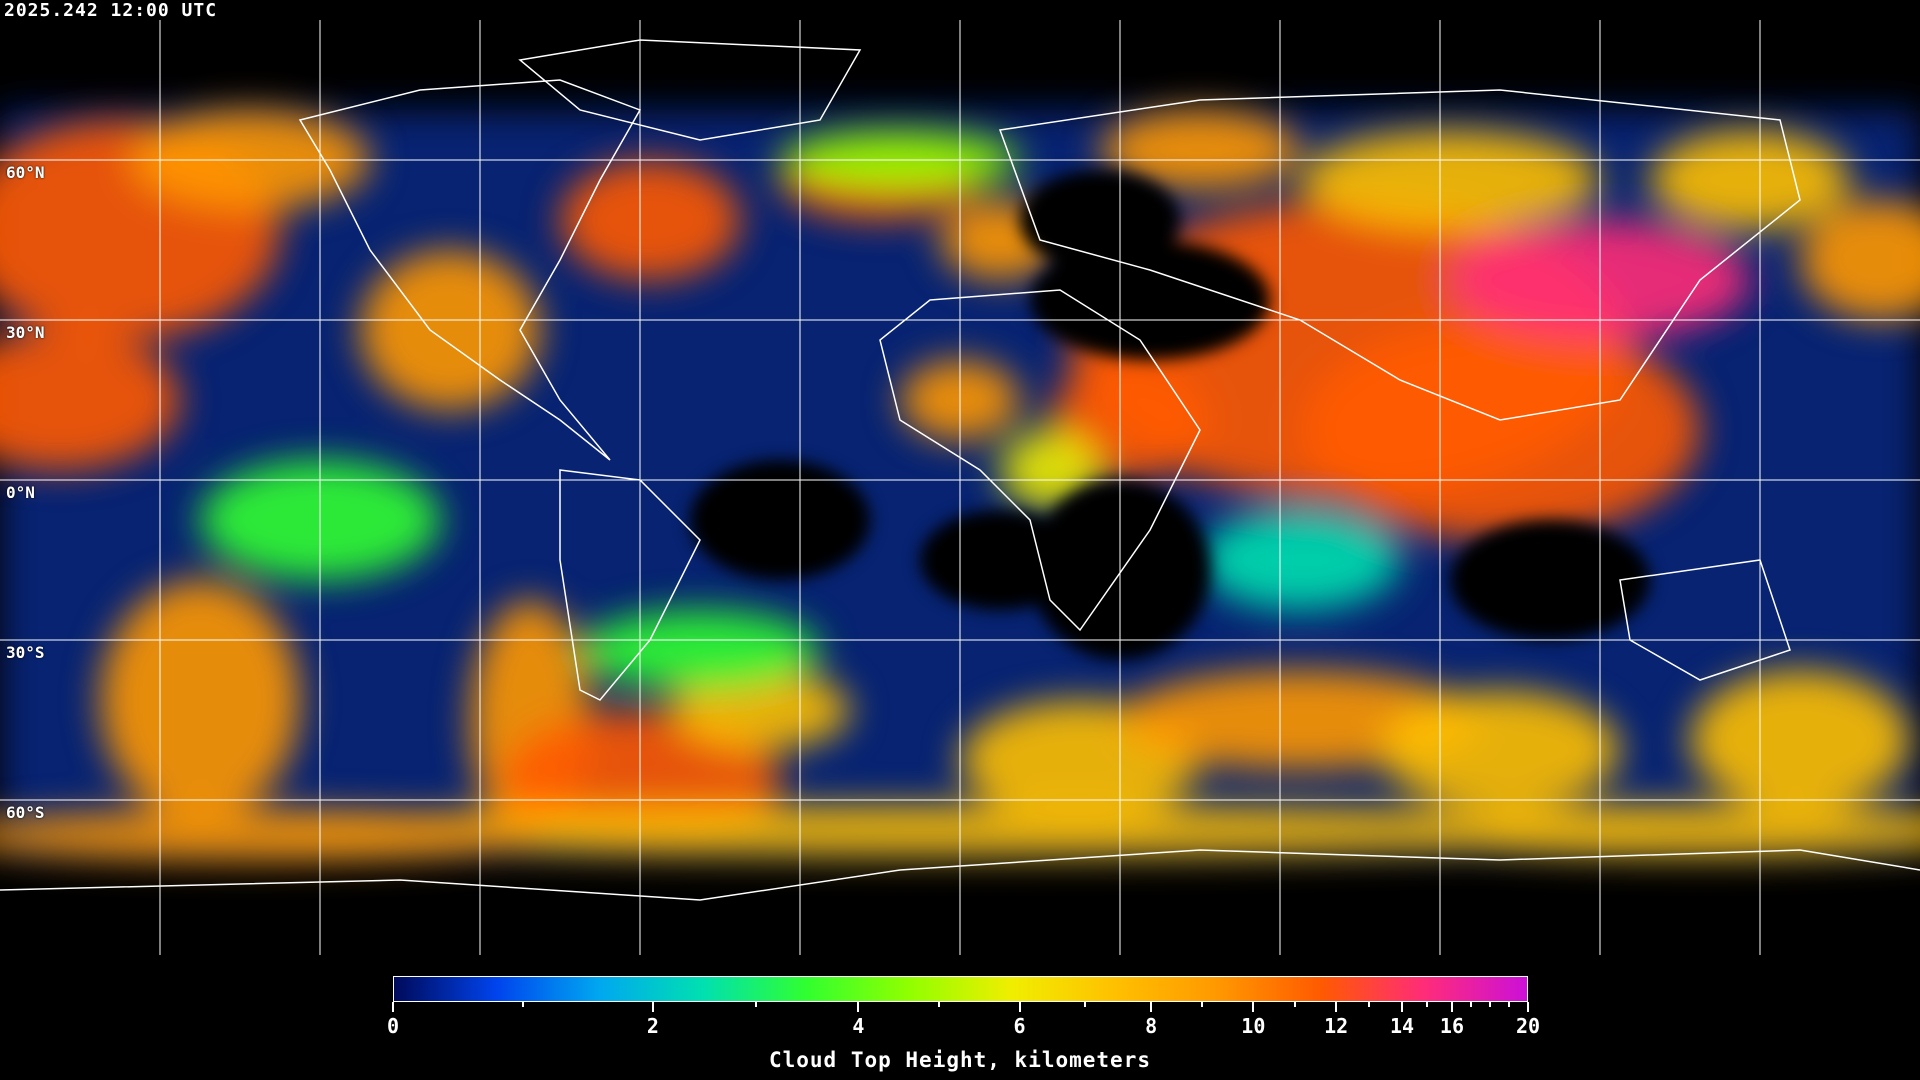 The height and width of the screenshot is (1080, 1920). I want to click on latitude-label: 60°S, so click(25, 812).